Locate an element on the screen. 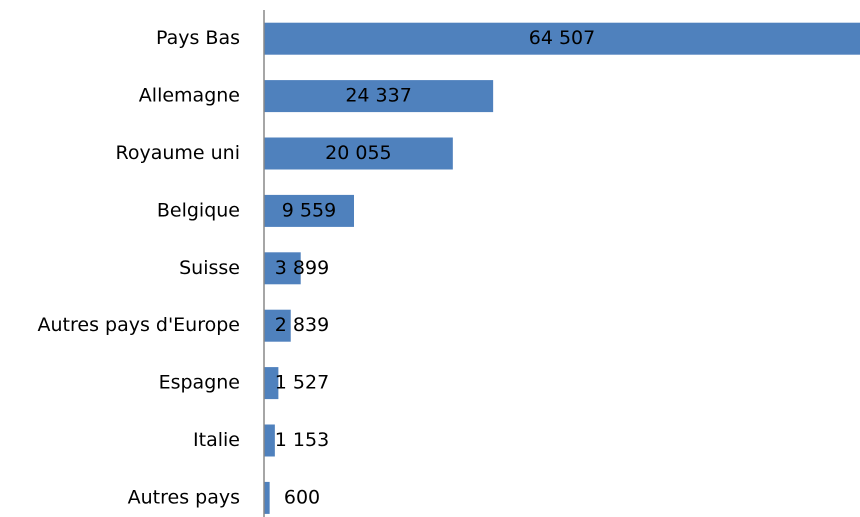 This screenshot has width=860, height=517. category-label: Belgique is located at coordinates (198, 210).